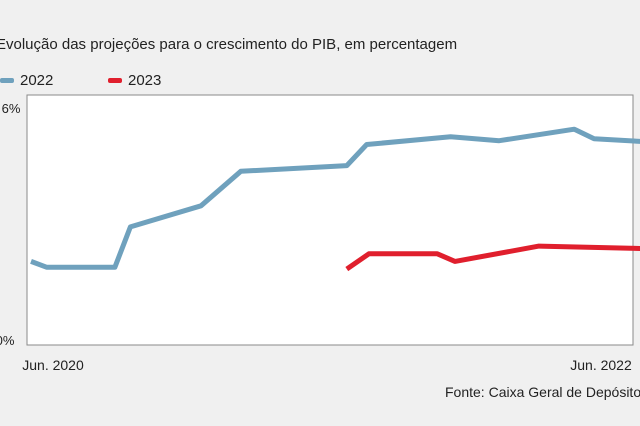 The width and height of the screenshot is (640, 426). I want to click on legend-label-2023: 2023, so click(145, 80).